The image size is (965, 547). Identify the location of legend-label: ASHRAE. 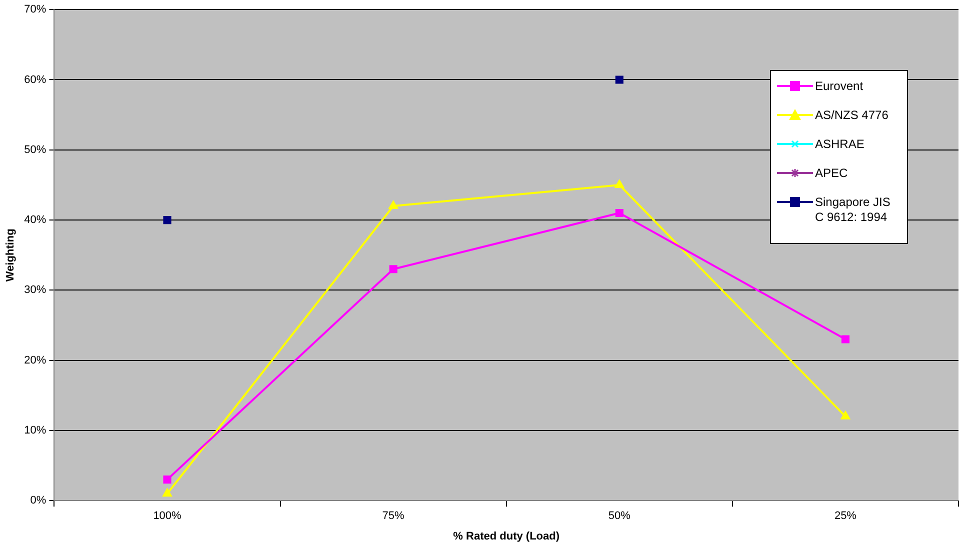
(839, 144).